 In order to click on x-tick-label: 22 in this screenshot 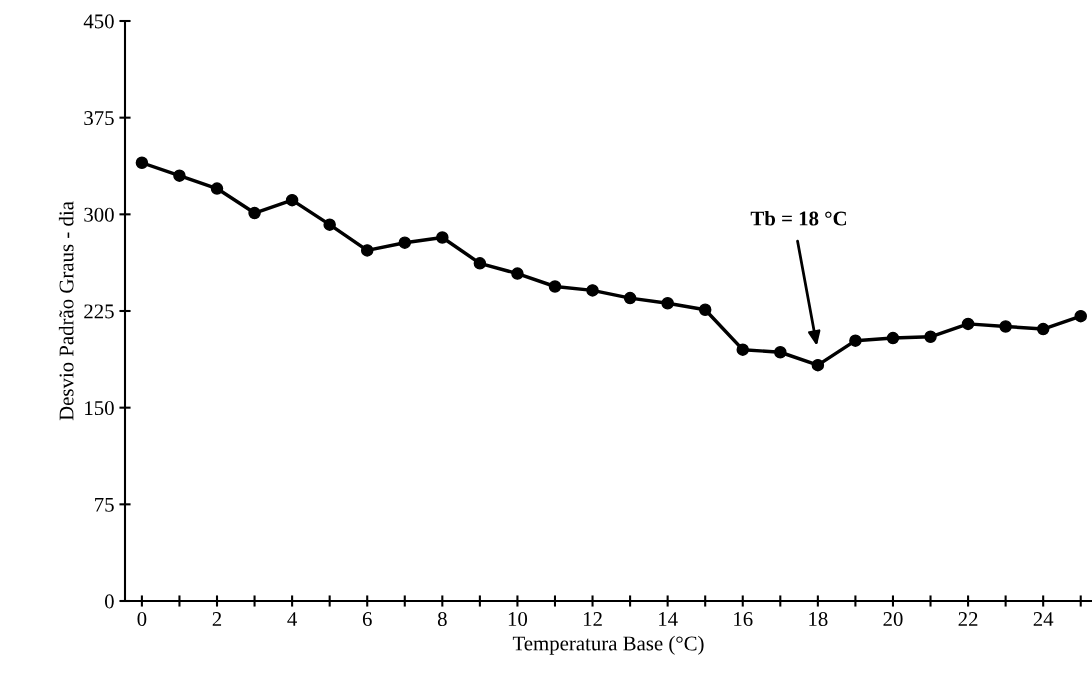, I will do `click(968, 619)`.